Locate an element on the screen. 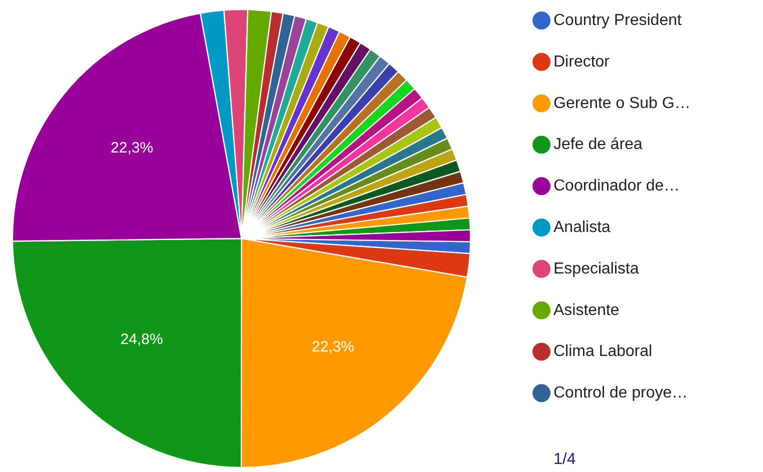 Image resolution: width=763 pixels, height=472 pixels. text: 1/4 is located at coordinates (565, 459).